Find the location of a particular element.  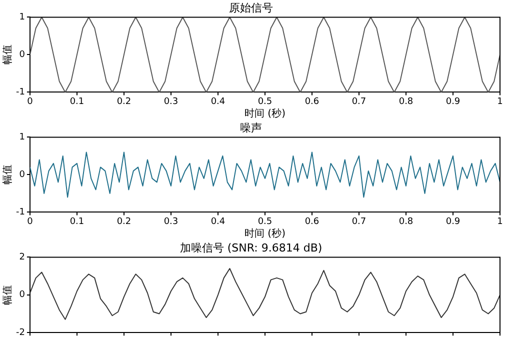

y-tick-label: 2 is located at coordinates (22, 257).